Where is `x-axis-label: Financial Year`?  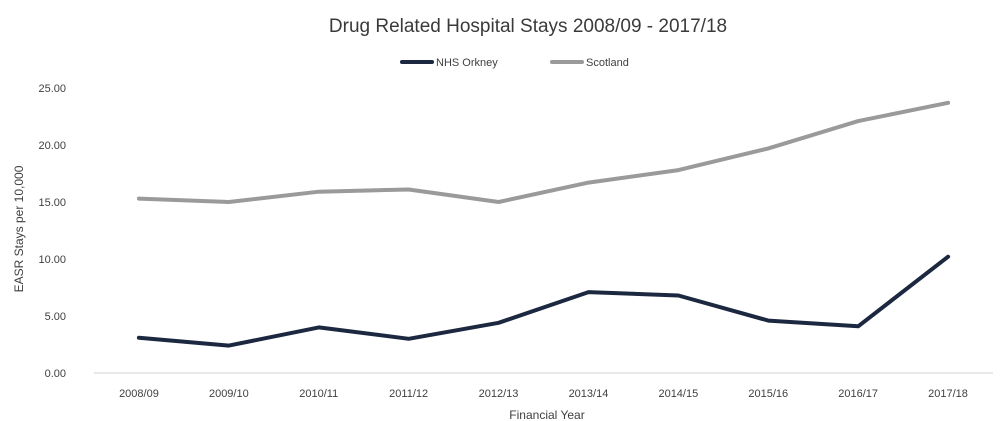 x-axis-label: Financial Year is located at coordinates (546, 414).